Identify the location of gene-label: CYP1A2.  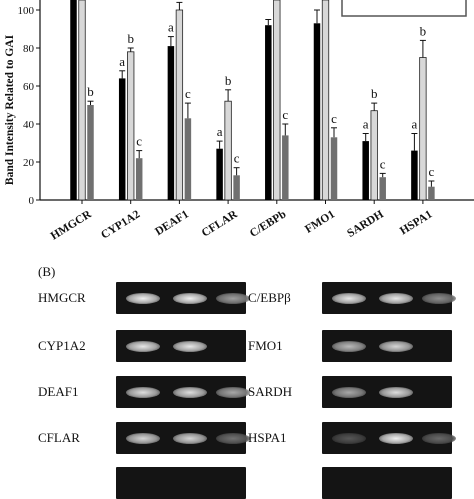
(62, 346).